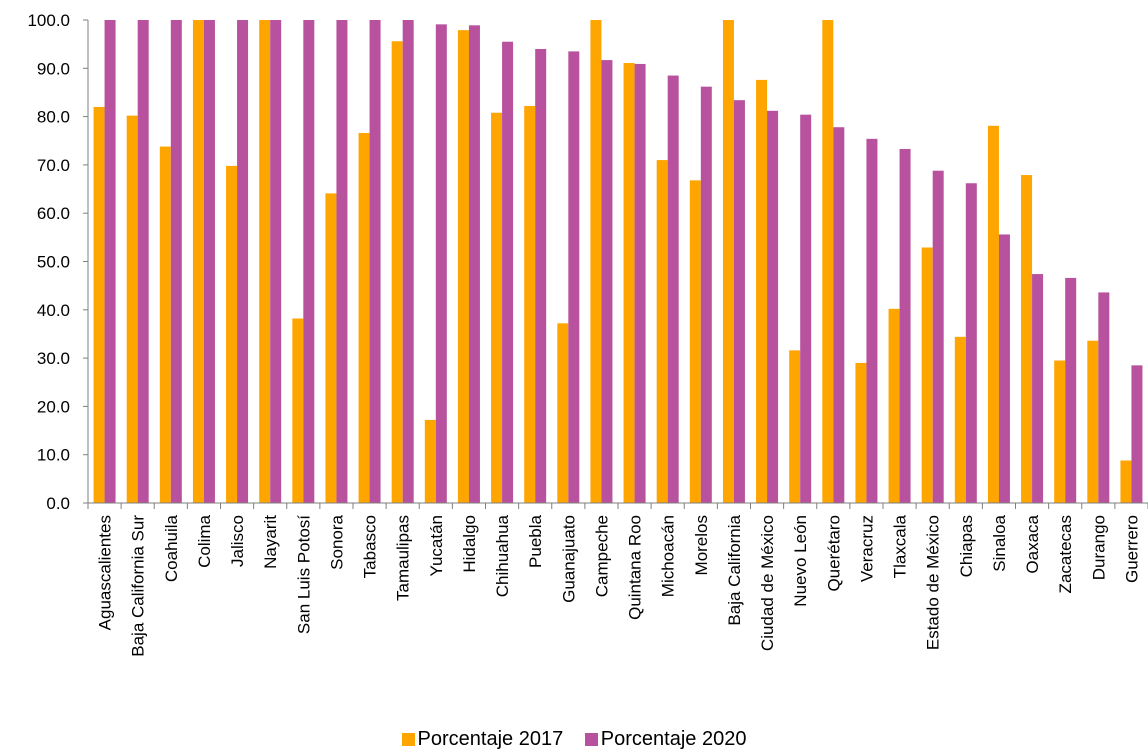 The width and height of the screenshot is (1148, 752). What do you see at coordinates (370, 546) in the screenshot?
I see `x-tick-label: Tabasco` at bounding box center [370, 546].